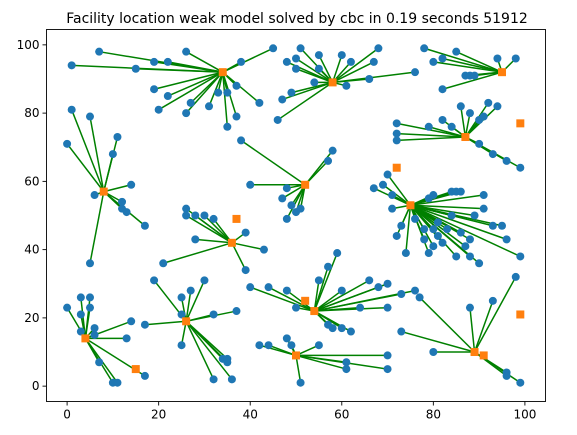 The width and height of the screenshot is (577, 435). Describe the element at coordinates (341, 415) in the screenshot. I see `x-tick-label: 60` at that location.